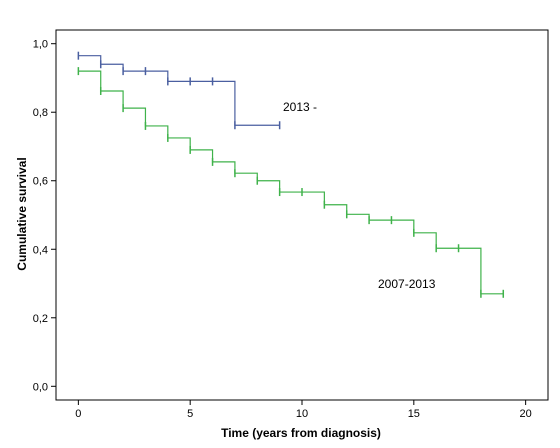 This screenshot has height=448, width=560. Describe the element at coordinates (40, 319) in the screenshot. I see `y-tick-label: 0,2` at that location.